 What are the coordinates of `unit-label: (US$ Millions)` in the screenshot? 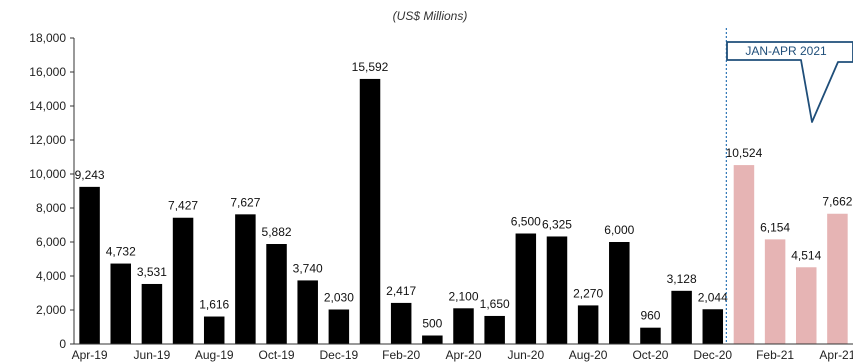 It's located at (430, 16).